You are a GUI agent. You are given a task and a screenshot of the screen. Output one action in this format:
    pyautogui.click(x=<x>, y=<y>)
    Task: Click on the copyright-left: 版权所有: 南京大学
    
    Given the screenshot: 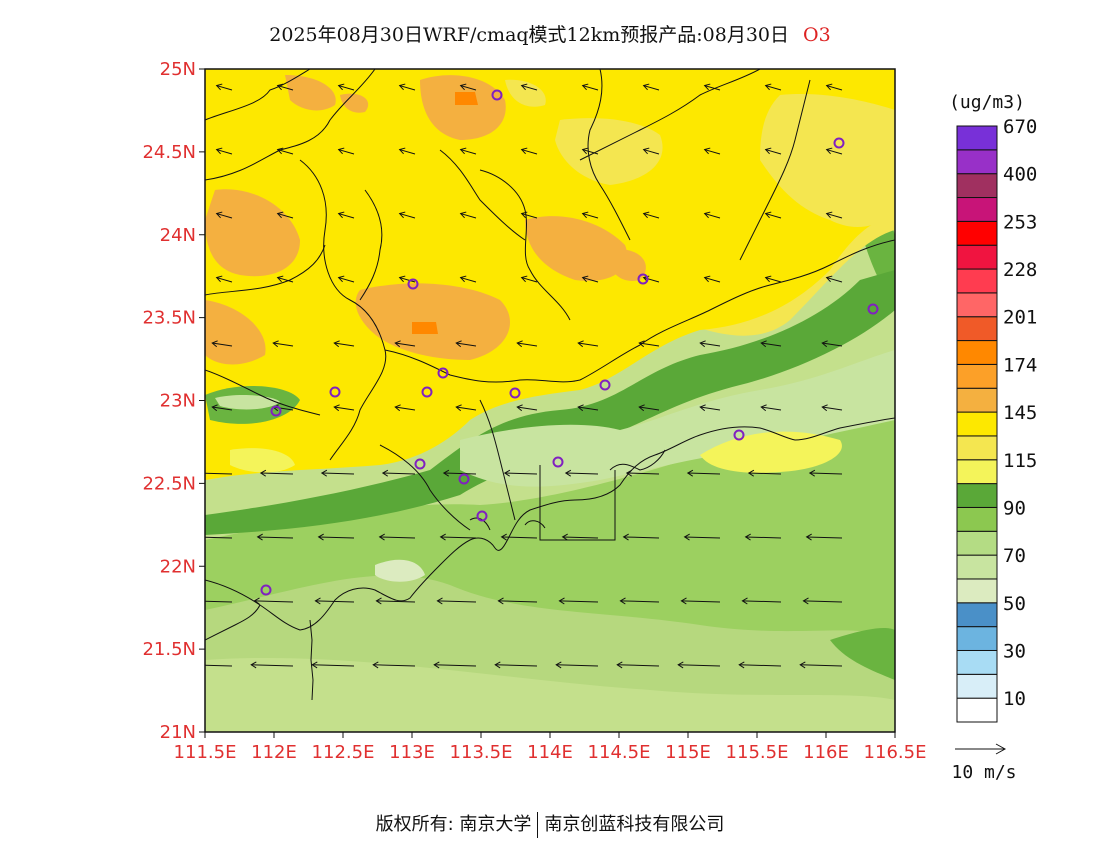 What is the action you would take?
    pyautogui.click(x=453, y=824)
    